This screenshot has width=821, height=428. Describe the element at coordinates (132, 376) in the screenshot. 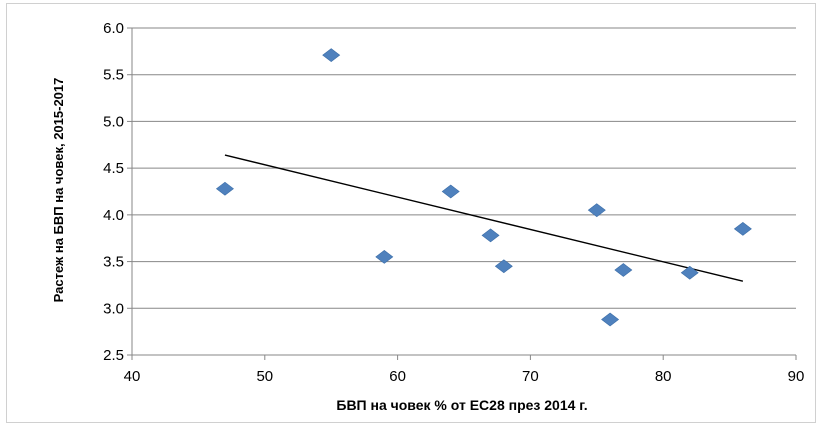

I see `x-tick-label: 40` at that location.